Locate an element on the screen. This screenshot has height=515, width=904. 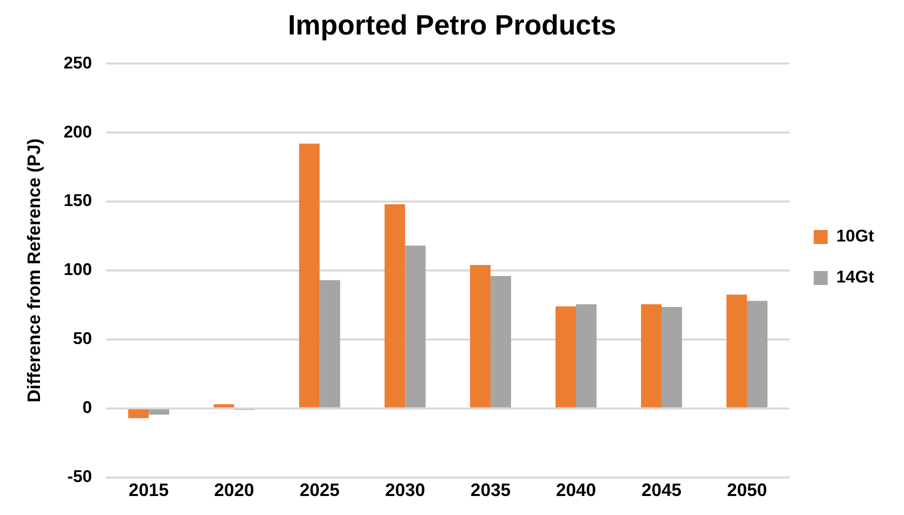
x-tick-label: 2020 is located at coordinates (234, 490).